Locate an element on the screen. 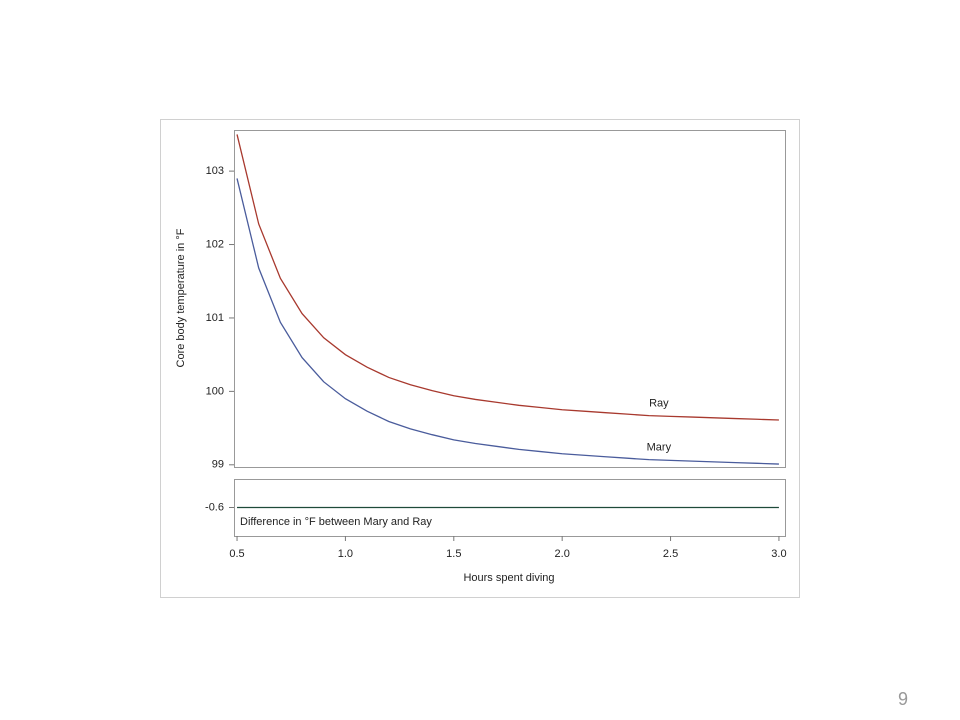 The height and width of the screenshot is (720, 960). y-tick-label: 100 is located at coordinates (215, 391).